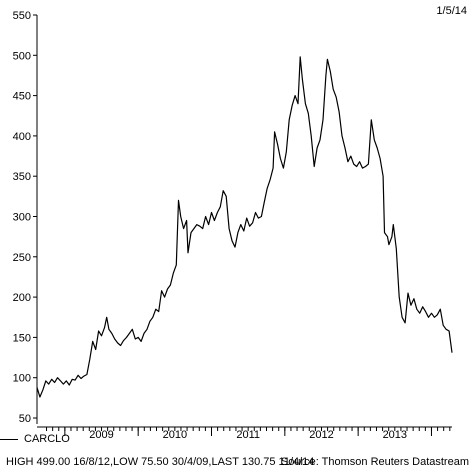 The width and height of the screenshot is (475, 475). Describe the element at coordinates (22, 258) in the screenshot. I see `y-tick-label: 250` at that location.